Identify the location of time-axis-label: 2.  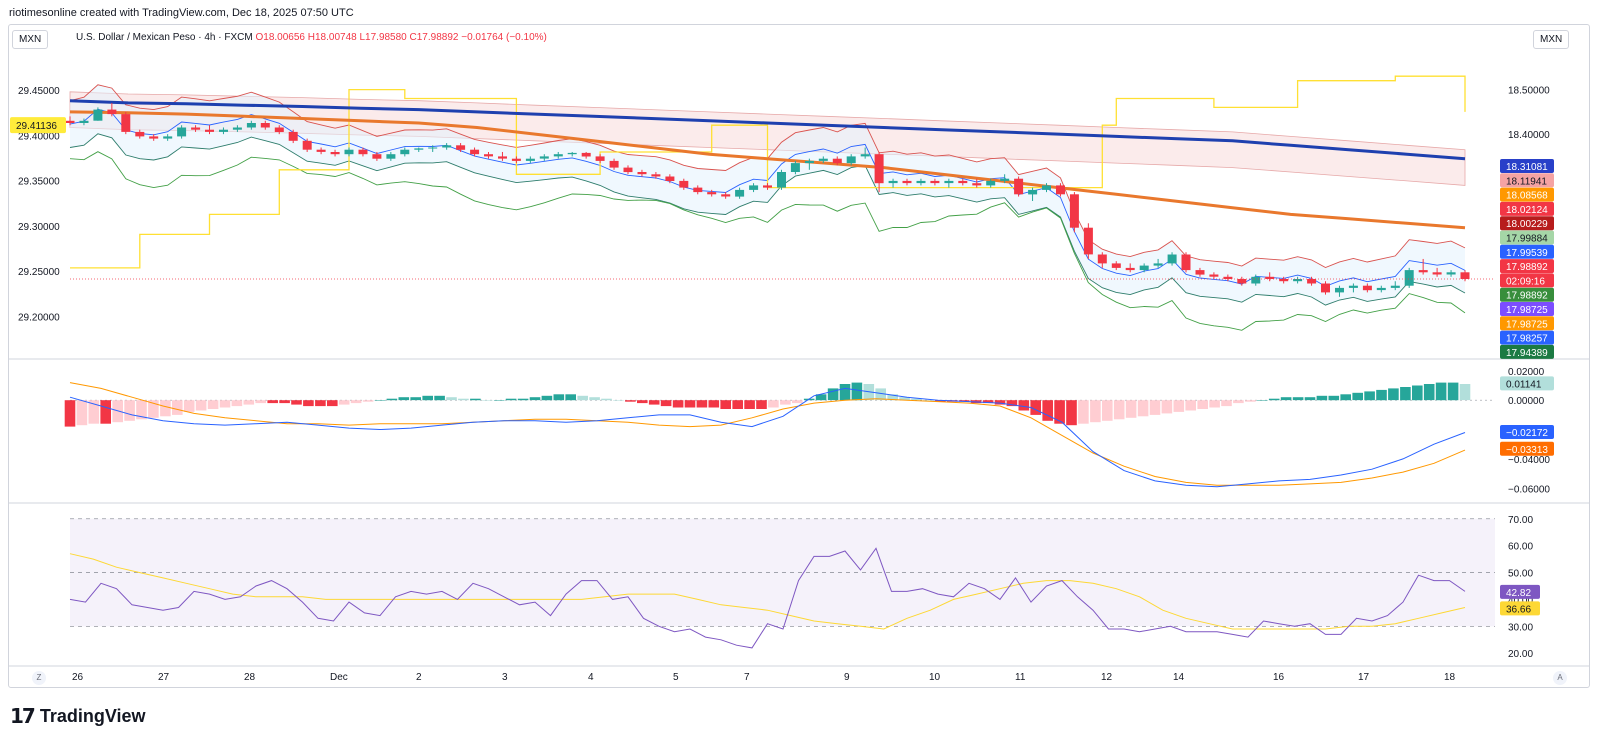
(419, 677).